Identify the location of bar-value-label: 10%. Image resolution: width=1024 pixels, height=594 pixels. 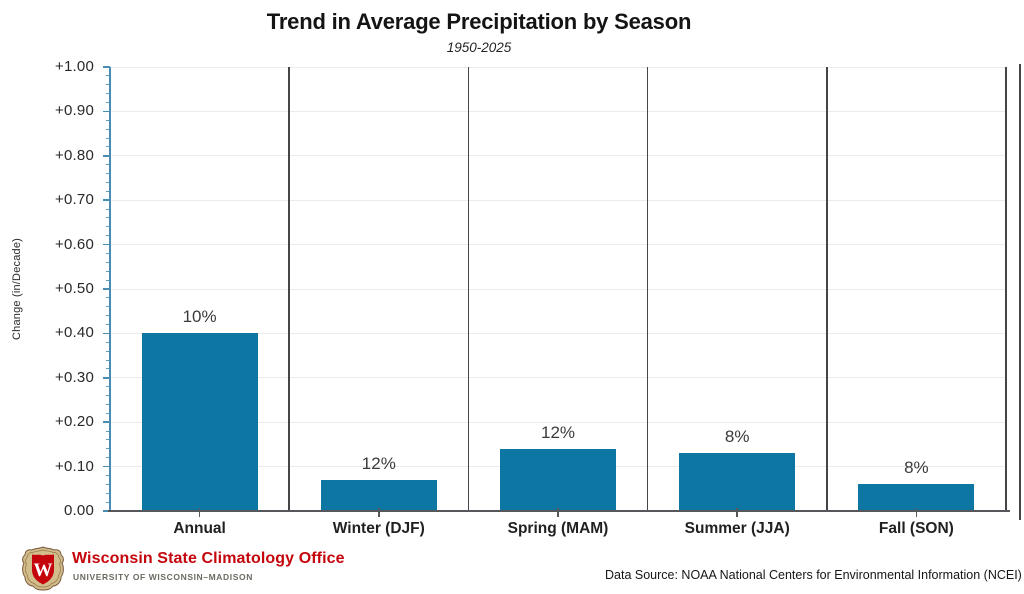
(199, 317).